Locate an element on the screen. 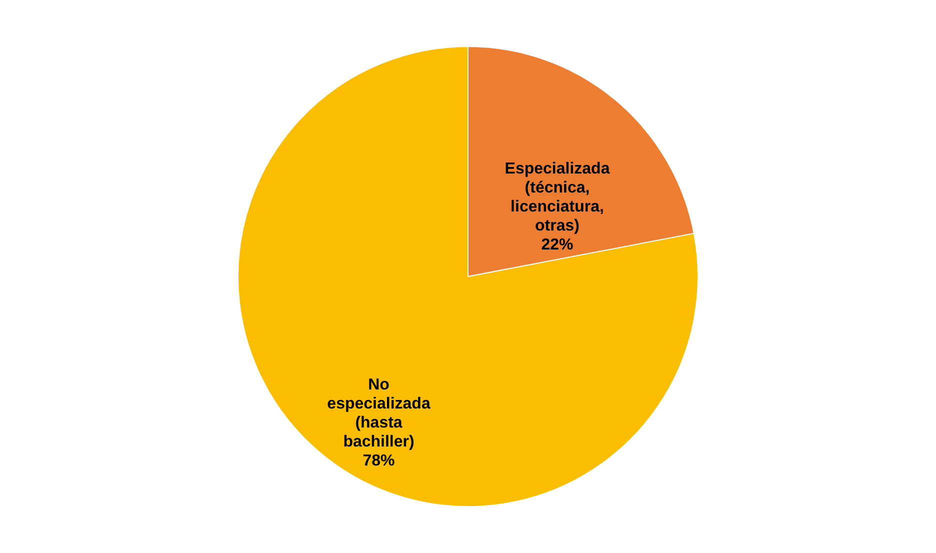  slice-label: Especializada (técnica, licenciatura, otras) is located at coordinates (557, 197).